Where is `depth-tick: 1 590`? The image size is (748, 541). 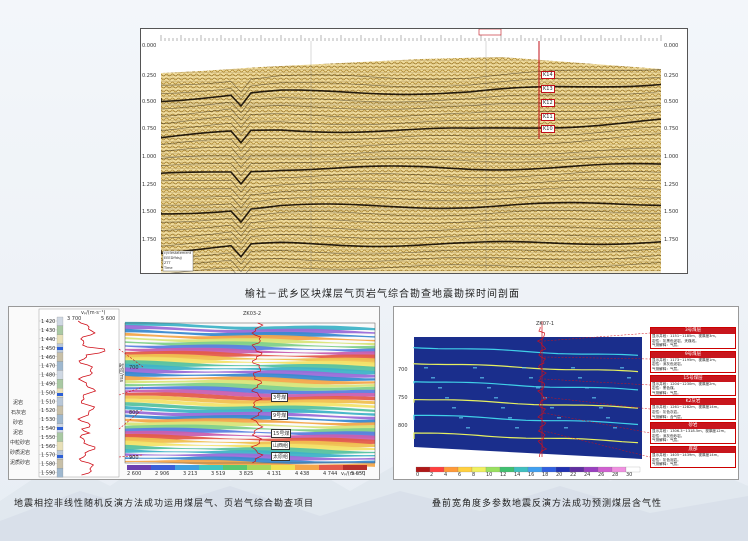
depth-tick: 1 590 is located at coordinates (48, 474).